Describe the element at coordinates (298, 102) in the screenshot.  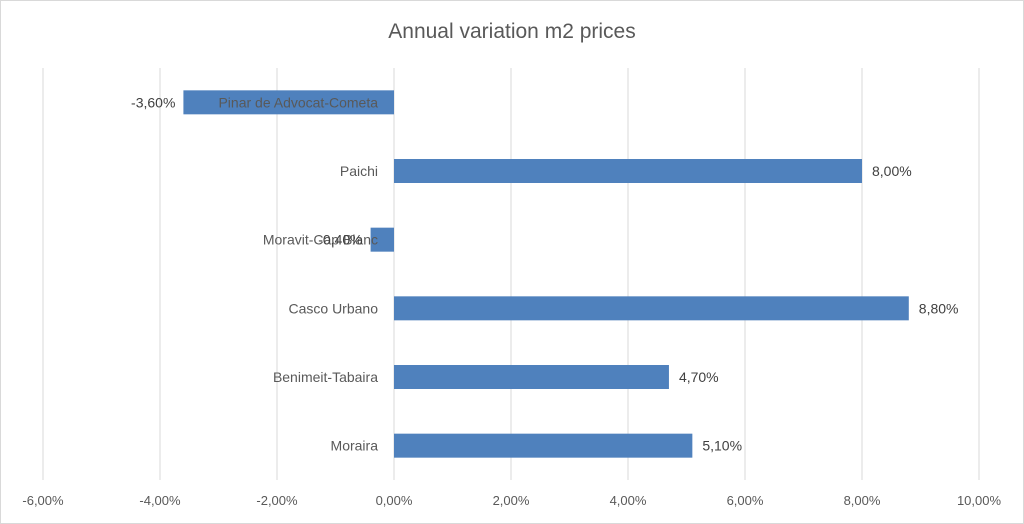
I see `category-label: Pinar de Advocat-Cometa` at that location.